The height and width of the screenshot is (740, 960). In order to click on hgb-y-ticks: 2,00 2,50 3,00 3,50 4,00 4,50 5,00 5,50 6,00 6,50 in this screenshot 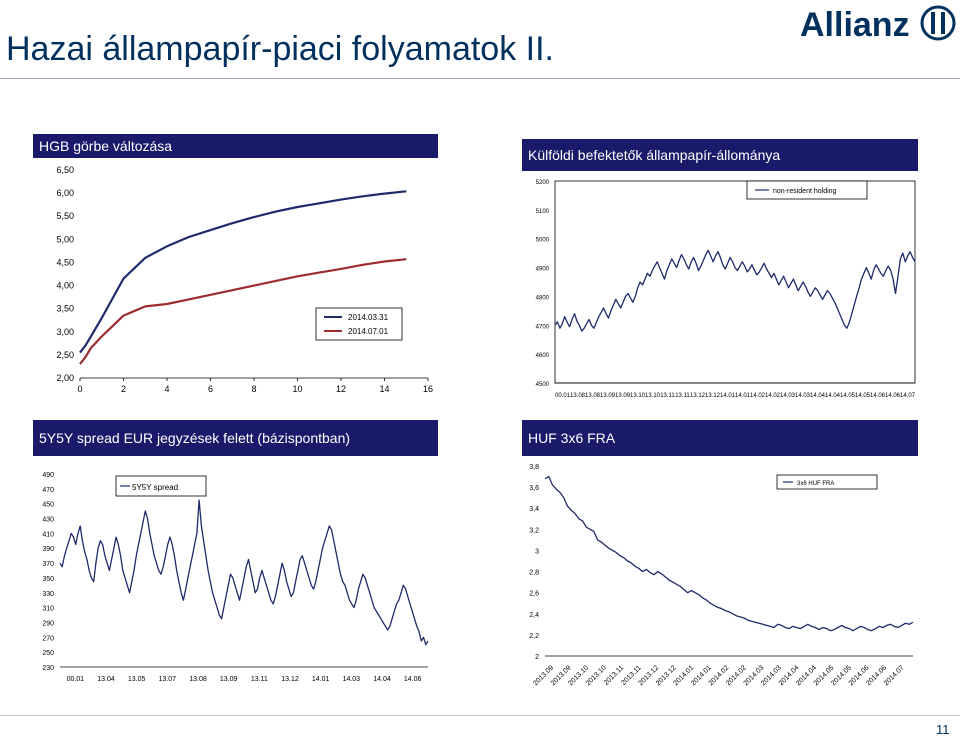, I will do `click(65, 274)`.